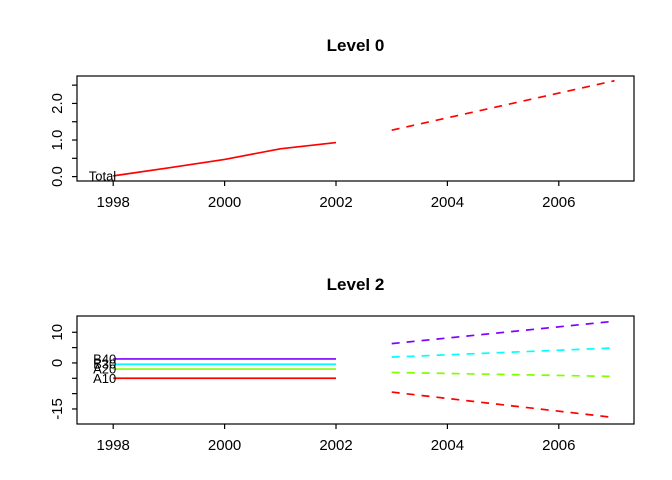 The height and width of the screenshot is (480, 672). I want to click on series-forecast-A10, so click(503, 405).